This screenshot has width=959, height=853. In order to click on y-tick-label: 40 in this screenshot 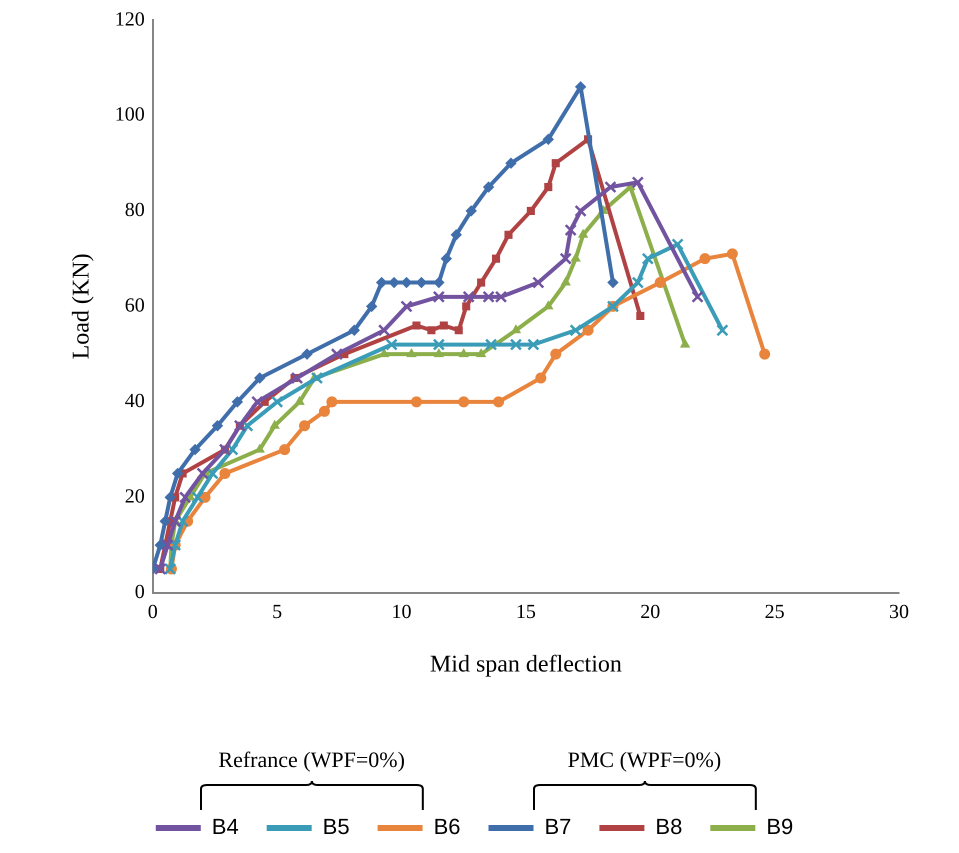, I will do `click(134, 401)`.